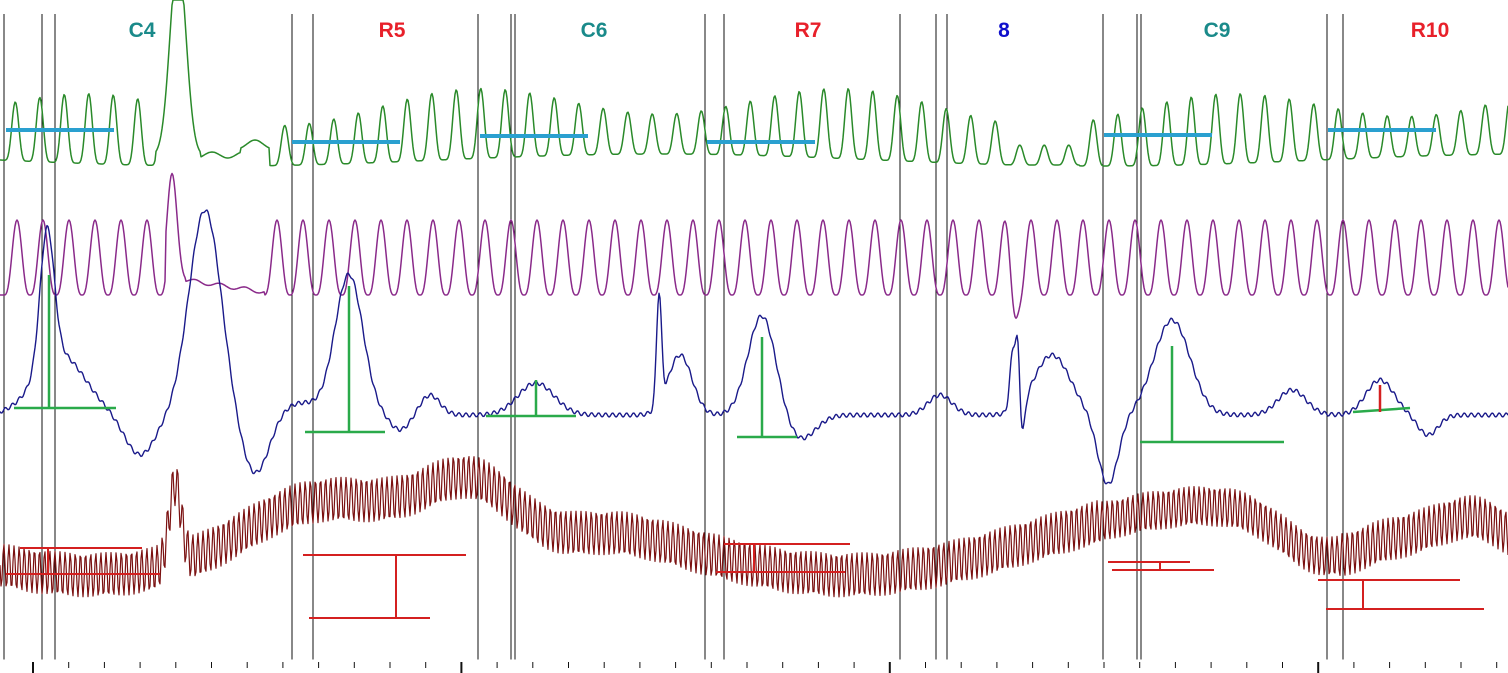 This screenshot has height=673, width=1508. I want to click on segment-label: 8, so click(1004, 30).